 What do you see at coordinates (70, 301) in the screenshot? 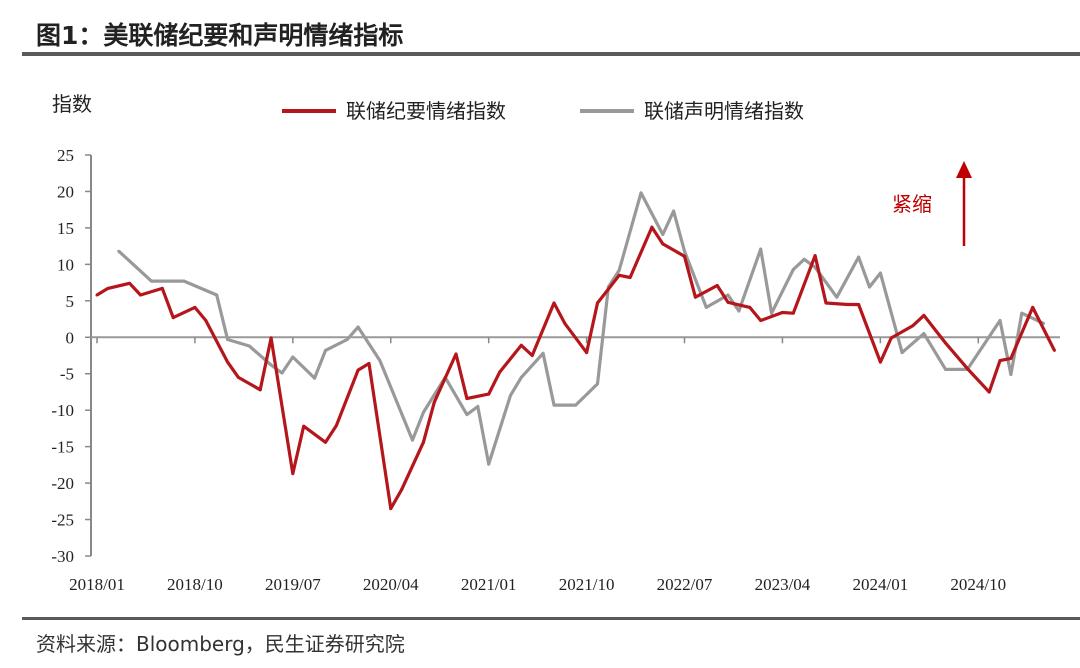
I see `y-tick-label: 5` at bounding box center [70, 301].